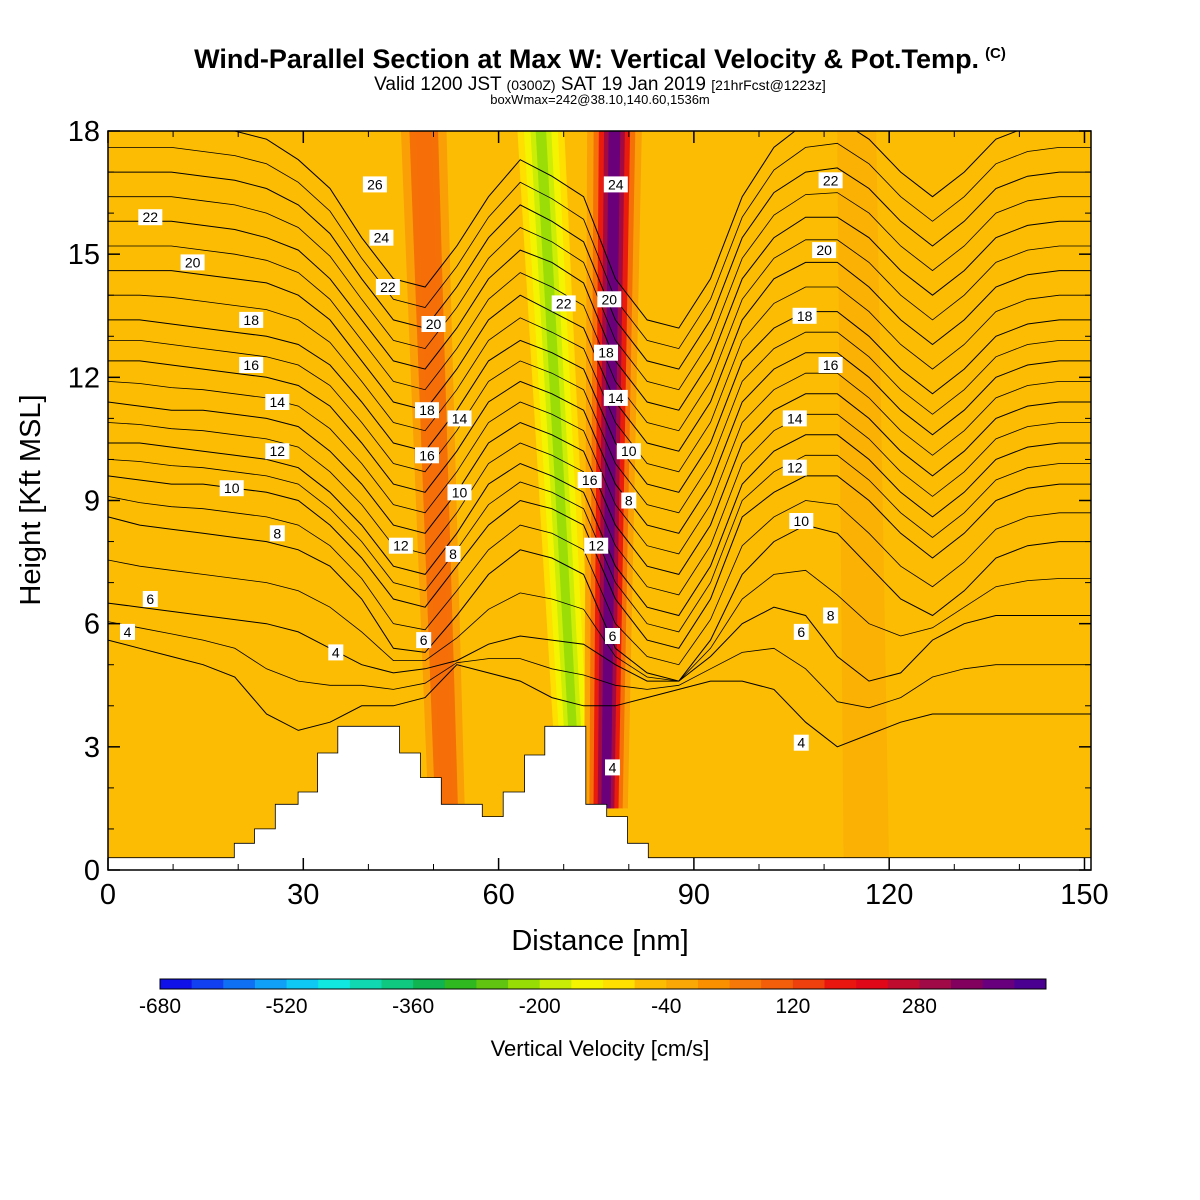  I want to click on valid-prefix: Valid 1200 JST, so click(438, 84).